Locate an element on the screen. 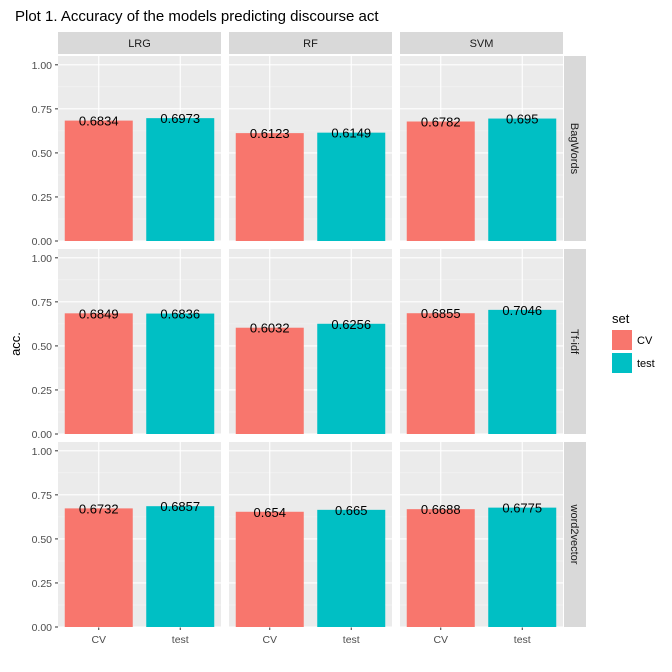 This screenshot has height=672, width=672. strip-rf is located at coordinates (310, 43).